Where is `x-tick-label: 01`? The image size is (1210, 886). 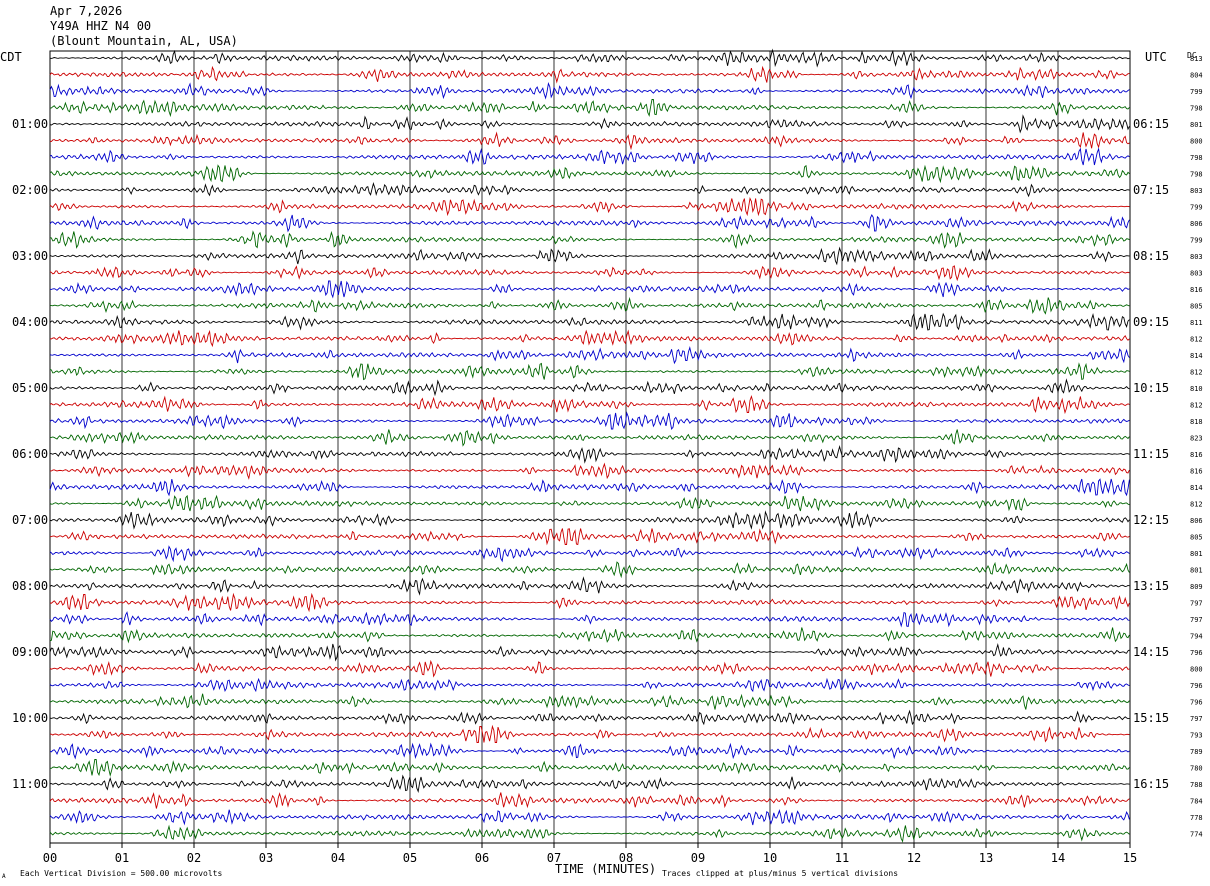 x-tick-label: 01 is located at coordinates (122, 858).